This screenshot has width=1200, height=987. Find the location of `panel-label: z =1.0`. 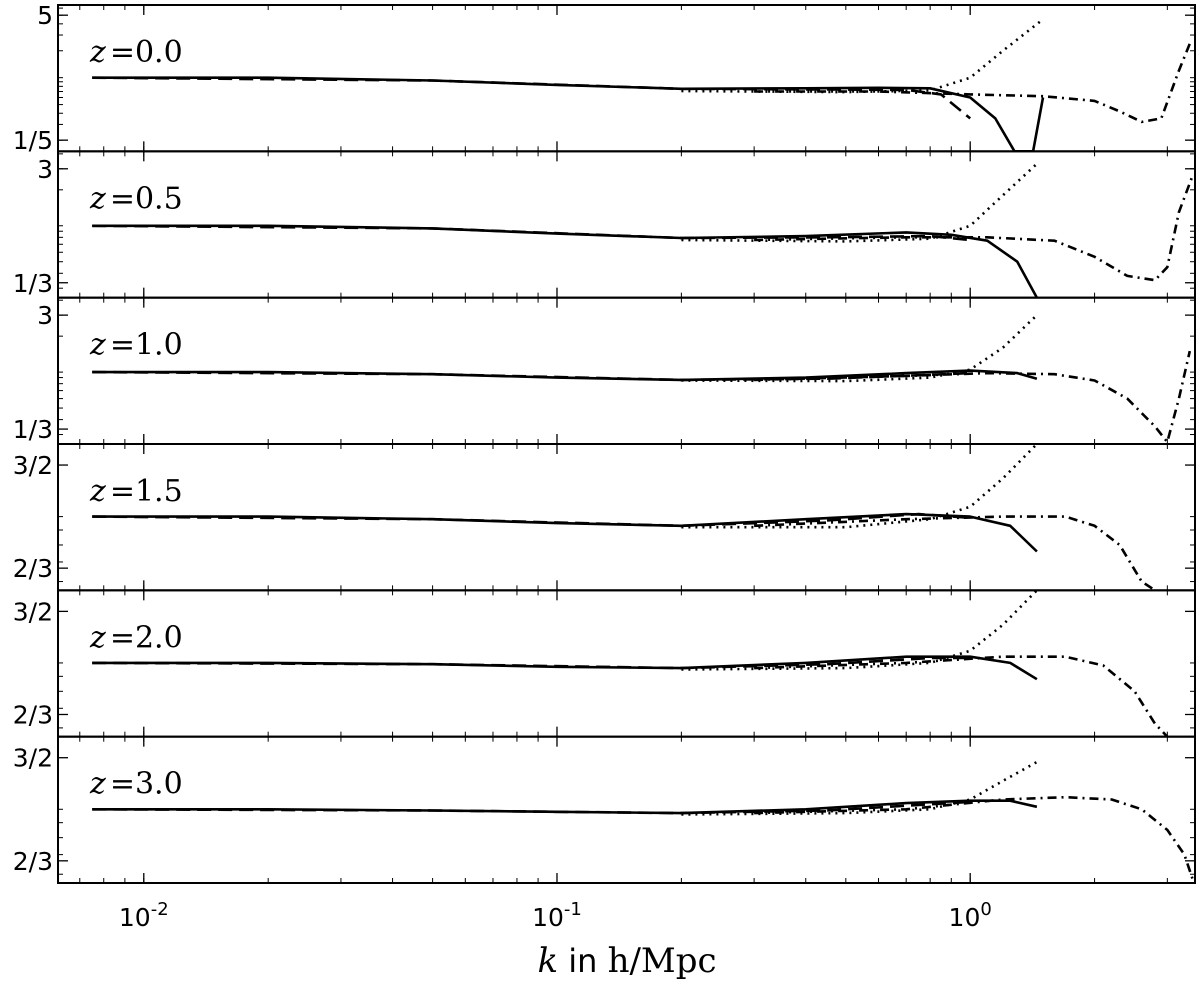

panel-label: z =1.0 is located at coordinates (136, 345).